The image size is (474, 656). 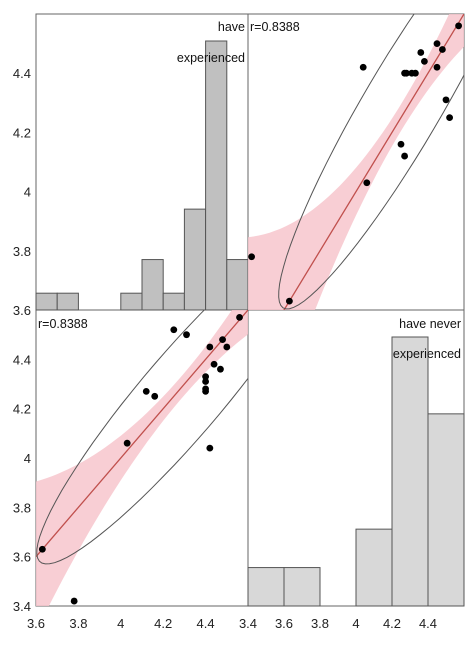 What do you see at coordinates (284, 623) in the screenshot?
I see `x-tick-right-1: 3.6` at bounding box center [284, 623].